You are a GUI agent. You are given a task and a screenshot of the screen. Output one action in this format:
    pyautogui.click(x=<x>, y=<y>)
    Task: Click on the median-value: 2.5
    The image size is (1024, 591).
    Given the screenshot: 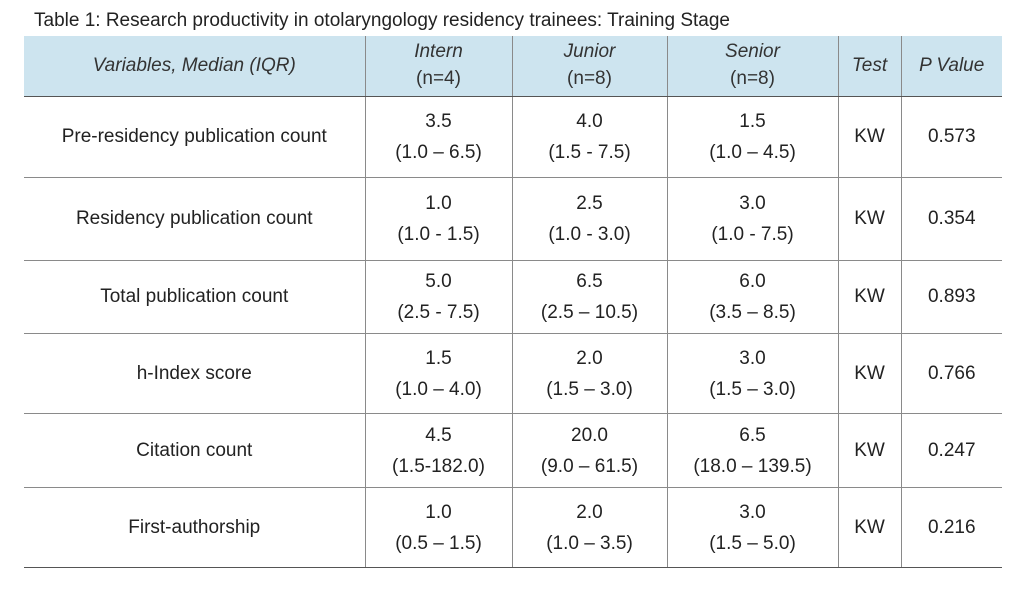 What is the action you would take?
    pyautogui.click(x=589, y=203)
    